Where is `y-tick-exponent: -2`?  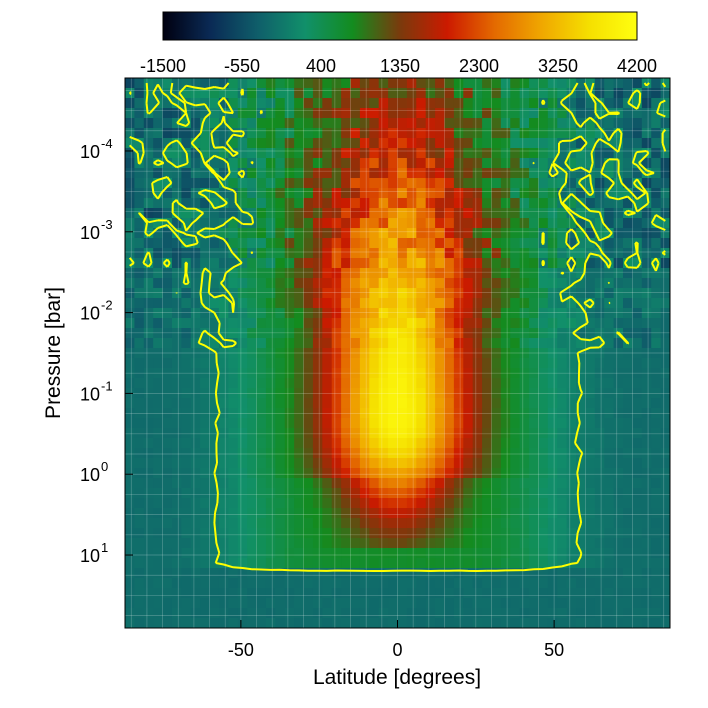
y-tick-exponent: -2 is located at coordinates (107, 305).